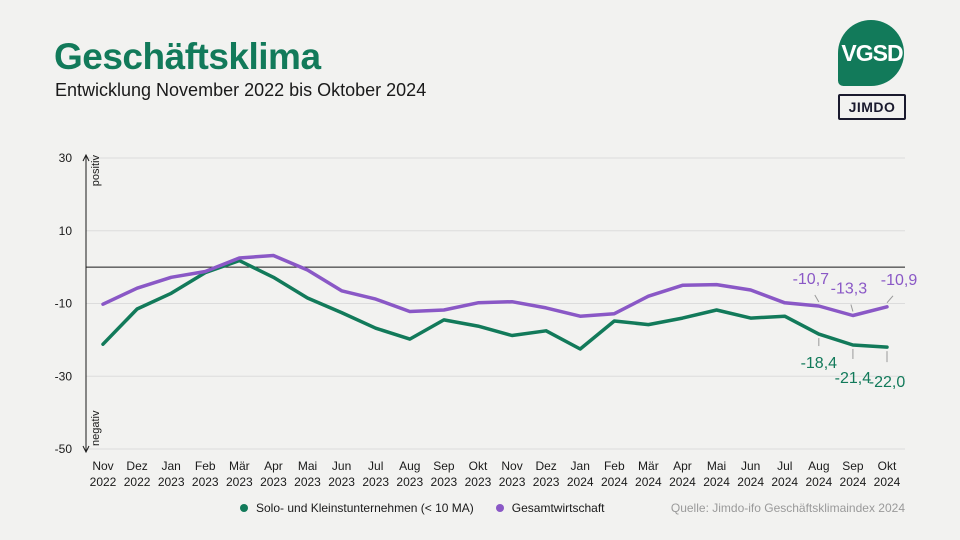 This screenshot has width=960, height=540. What do you see at coordinates (558, 508) in the screenshot?
I see `legend-label-gesamt: Gesamtwirtschaft` at bounding box center [558, 508].